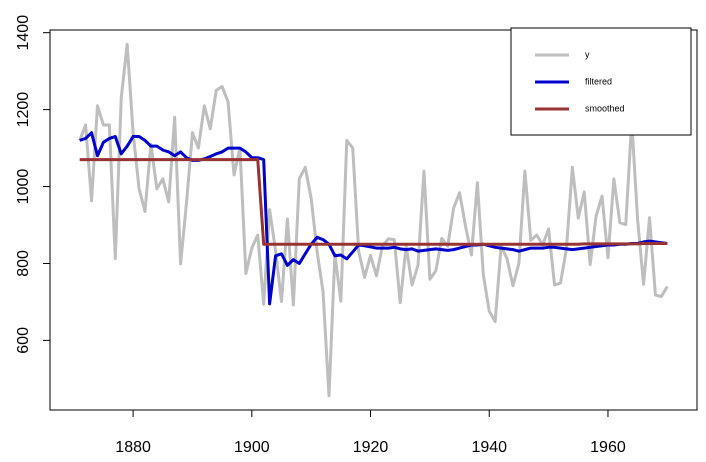 This screenshot has height=462, width=706. What do you see at coordinates (489, 447) in the screenshot?
I see `x-tick-label: 1940` at bounding box center [489, 447].